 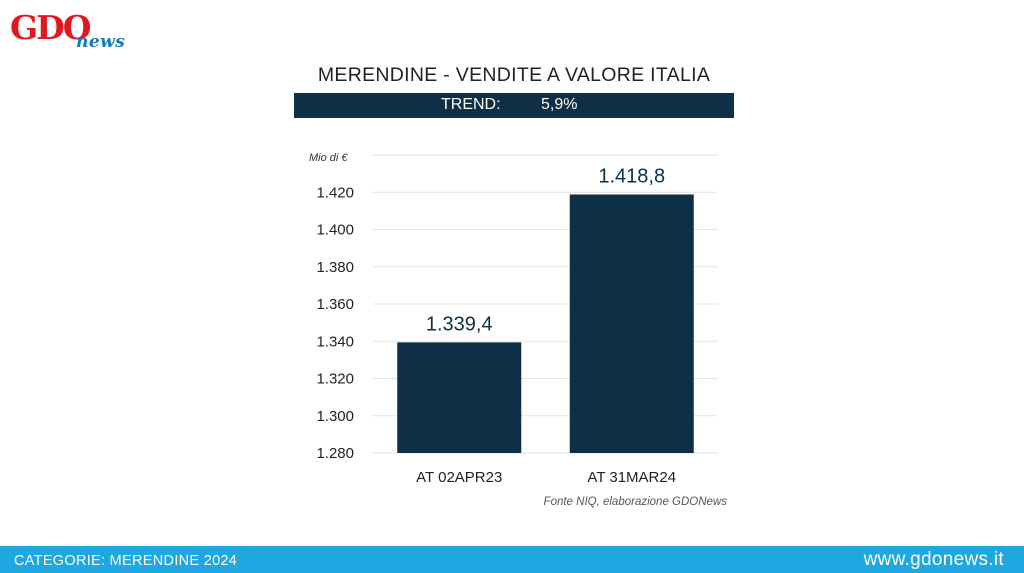 I want to click on chart-title: MERENDINE - VENDITE A VALORE ITALIA, so click(x=514, y=75).